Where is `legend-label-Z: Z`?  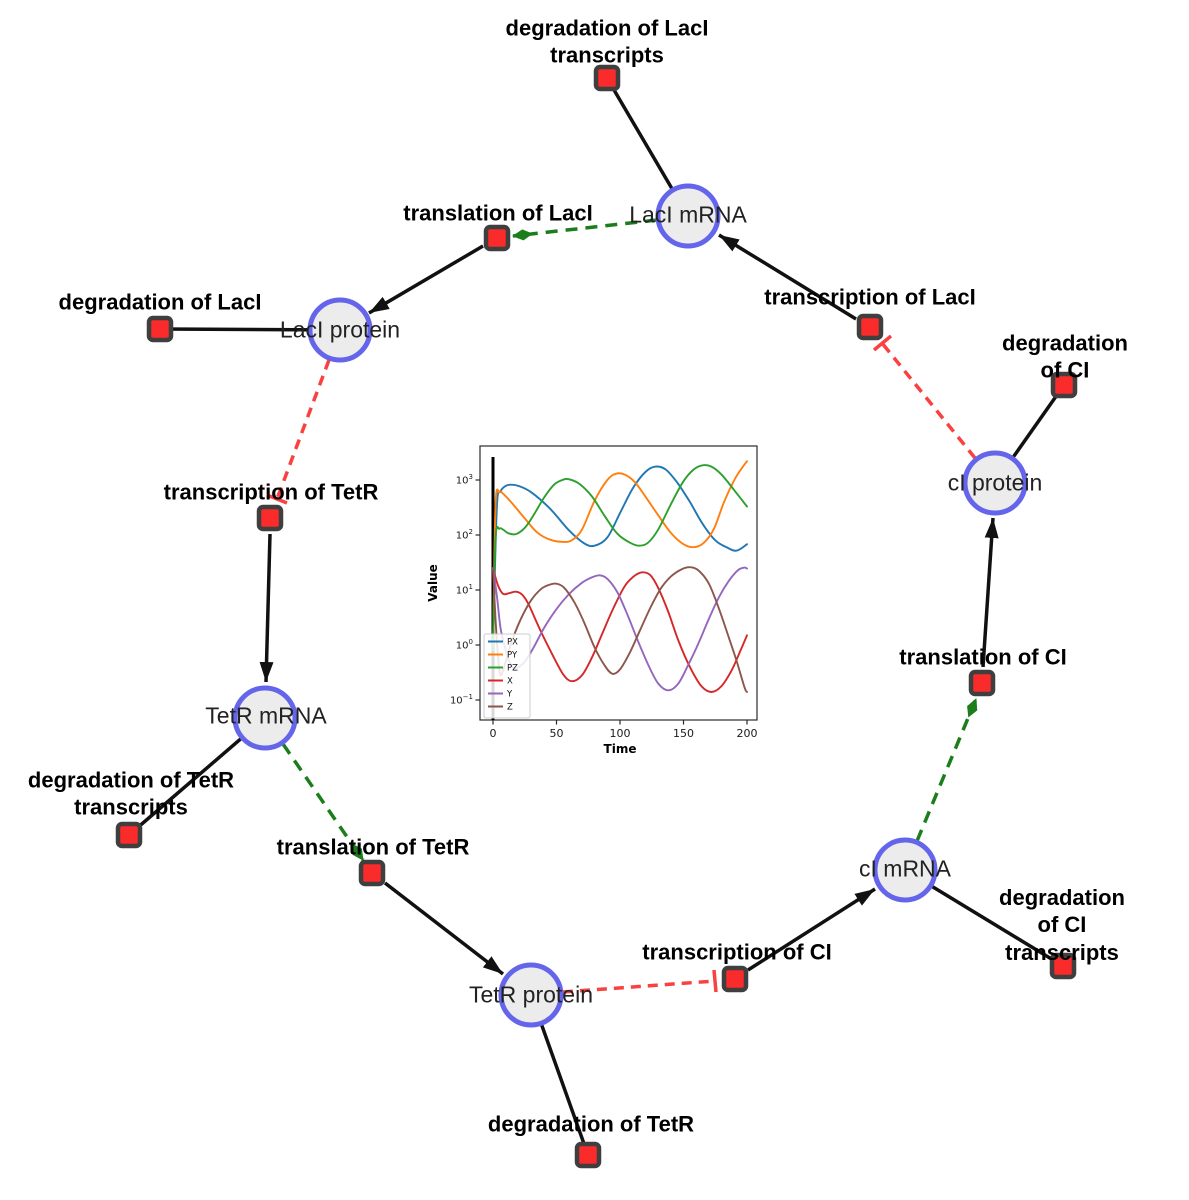
legend-label-Z: Z is located at coordinates (510, 708).